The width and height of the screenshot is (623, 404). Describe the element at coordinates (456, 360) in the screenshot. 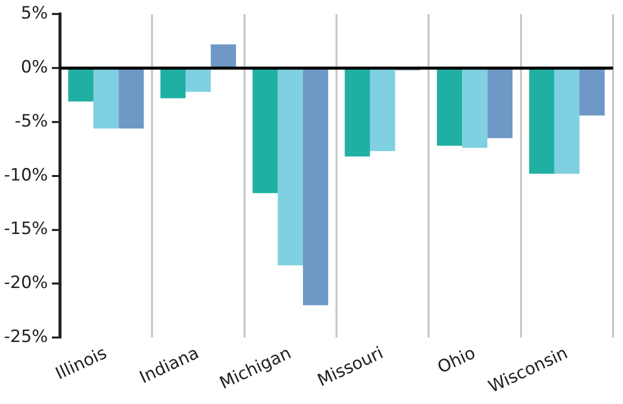

I see `x-tick-label: Ohio` at that location.